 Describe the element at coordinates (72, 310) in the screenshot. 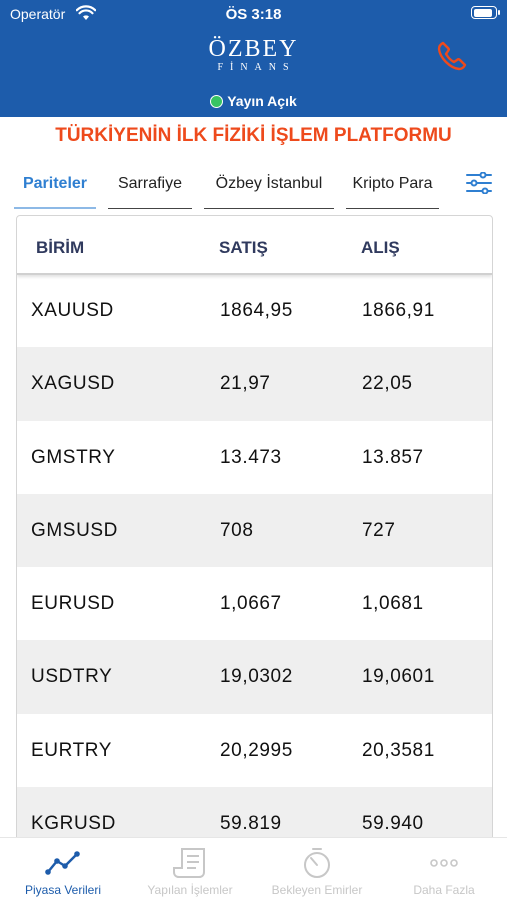

I see `cell-birim: XAUUSD` at that location.